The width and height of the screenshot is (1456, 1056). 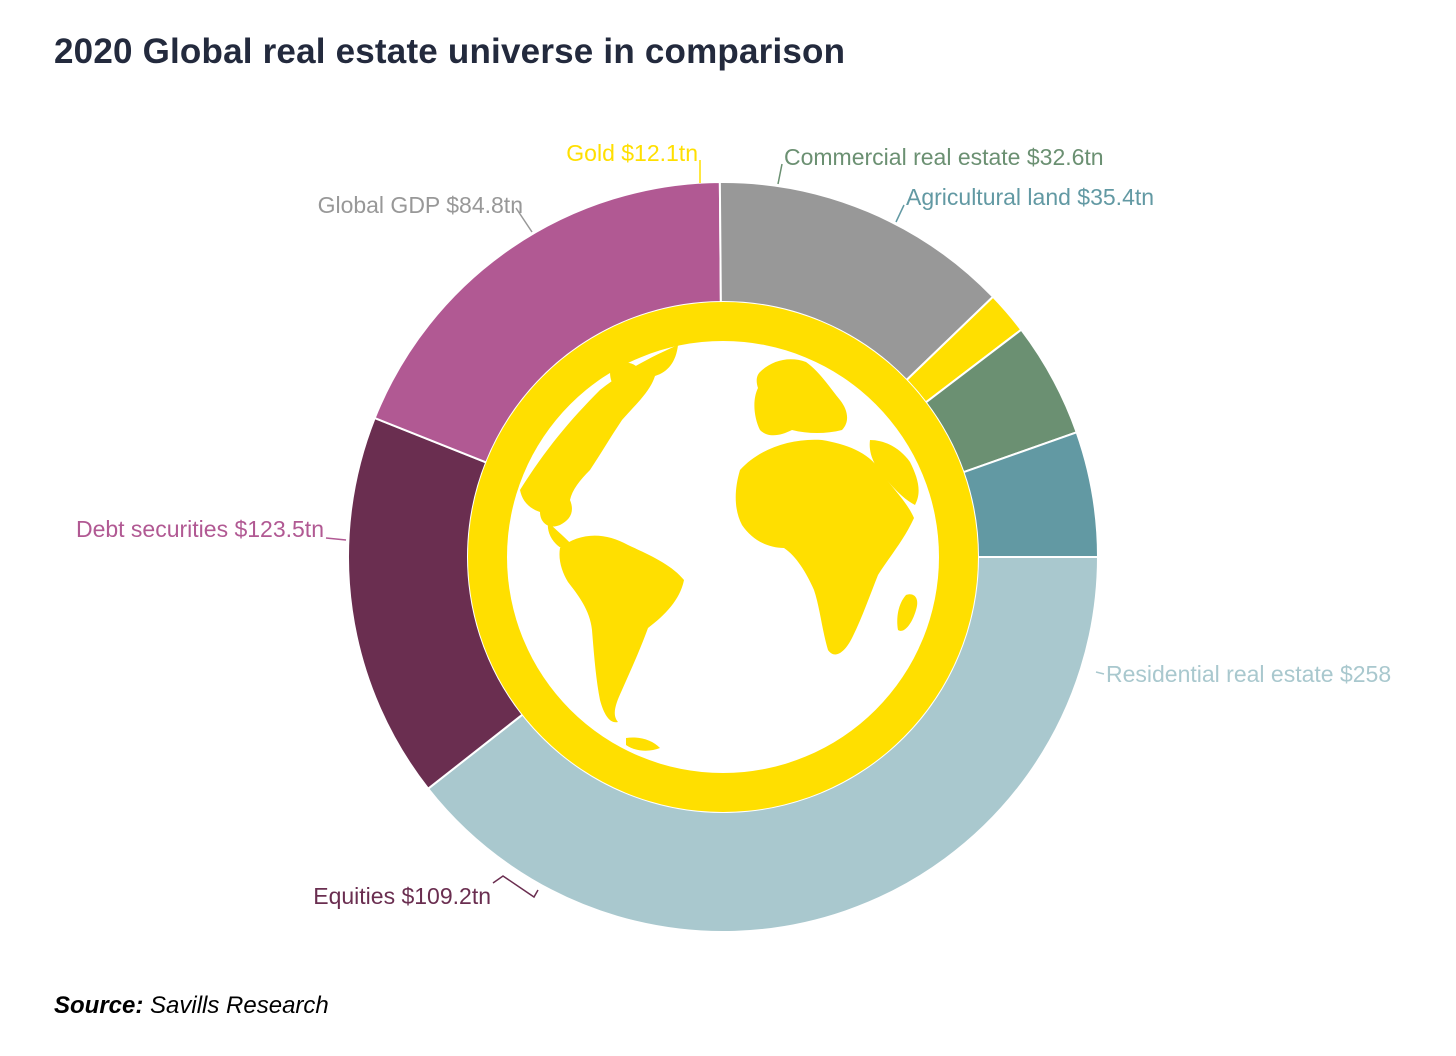 What do you see at coordinates (801, 397) in the screenshot?
I see `europe-shape` at bounding box center [801, 397].